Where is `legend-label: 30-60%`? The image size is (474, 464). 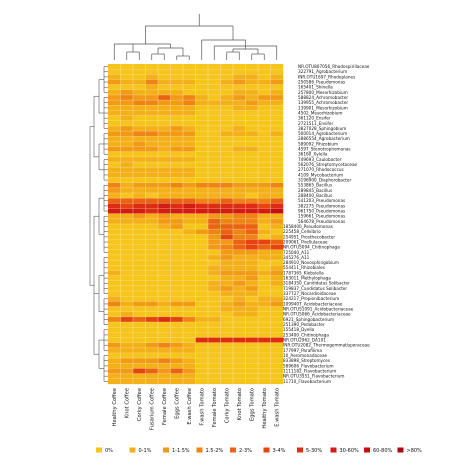
legend-label: 30-60% is located at coordinates (350, 451).